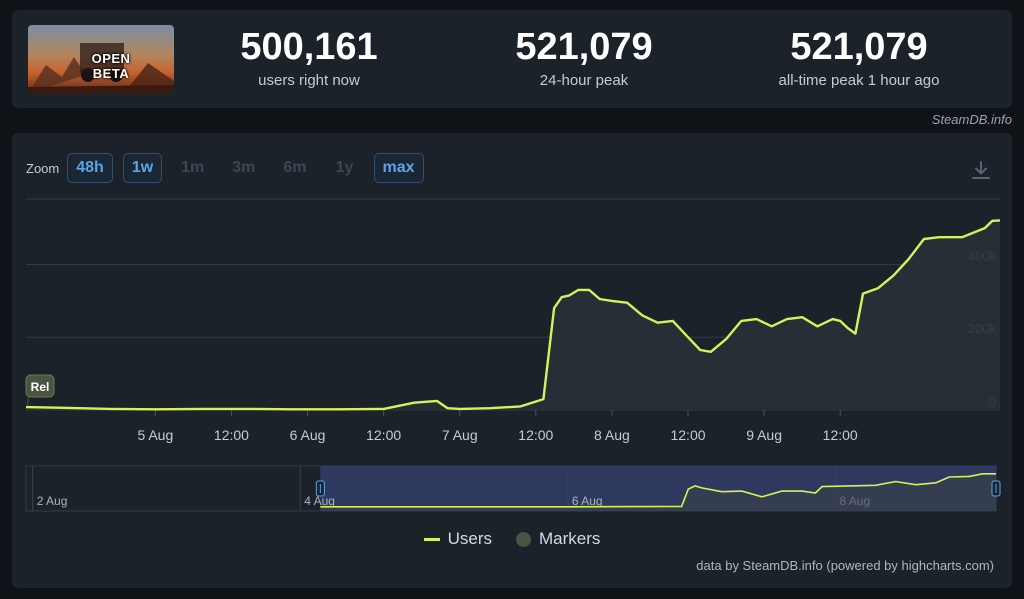 The height and width of the screenshot is (599, 1024). Describe the element at coordinates (344, 167) in the screenshot. I see `zoom-1y-button: 1y` at that location.